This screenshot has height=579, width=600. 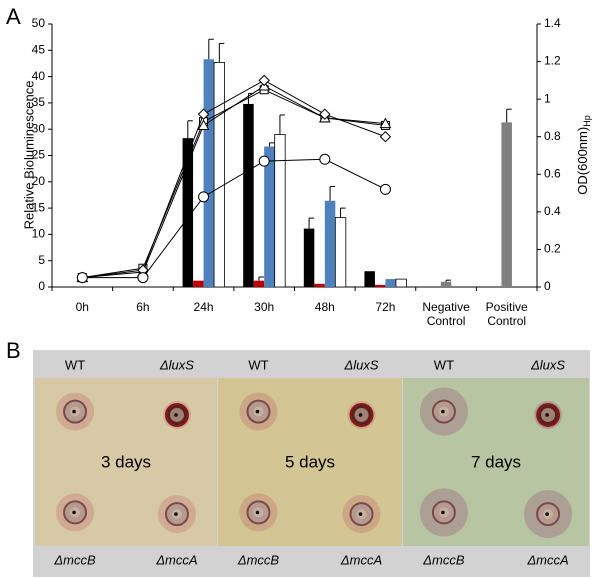 I want to click on y-tick-label: 20, so click(x=39, y=181).